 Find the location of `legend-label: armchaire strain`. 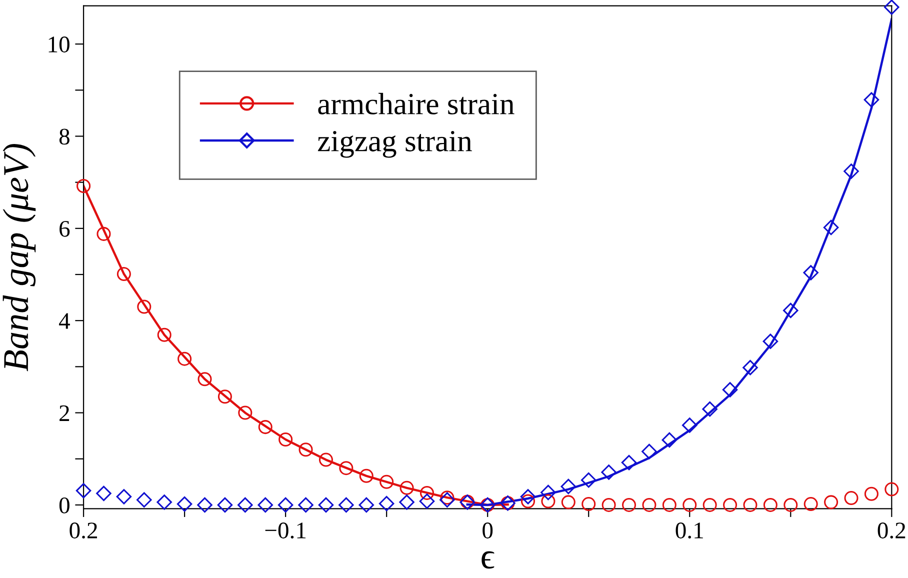

legend-label: armchaire strain is located at coordinates (416, 103).